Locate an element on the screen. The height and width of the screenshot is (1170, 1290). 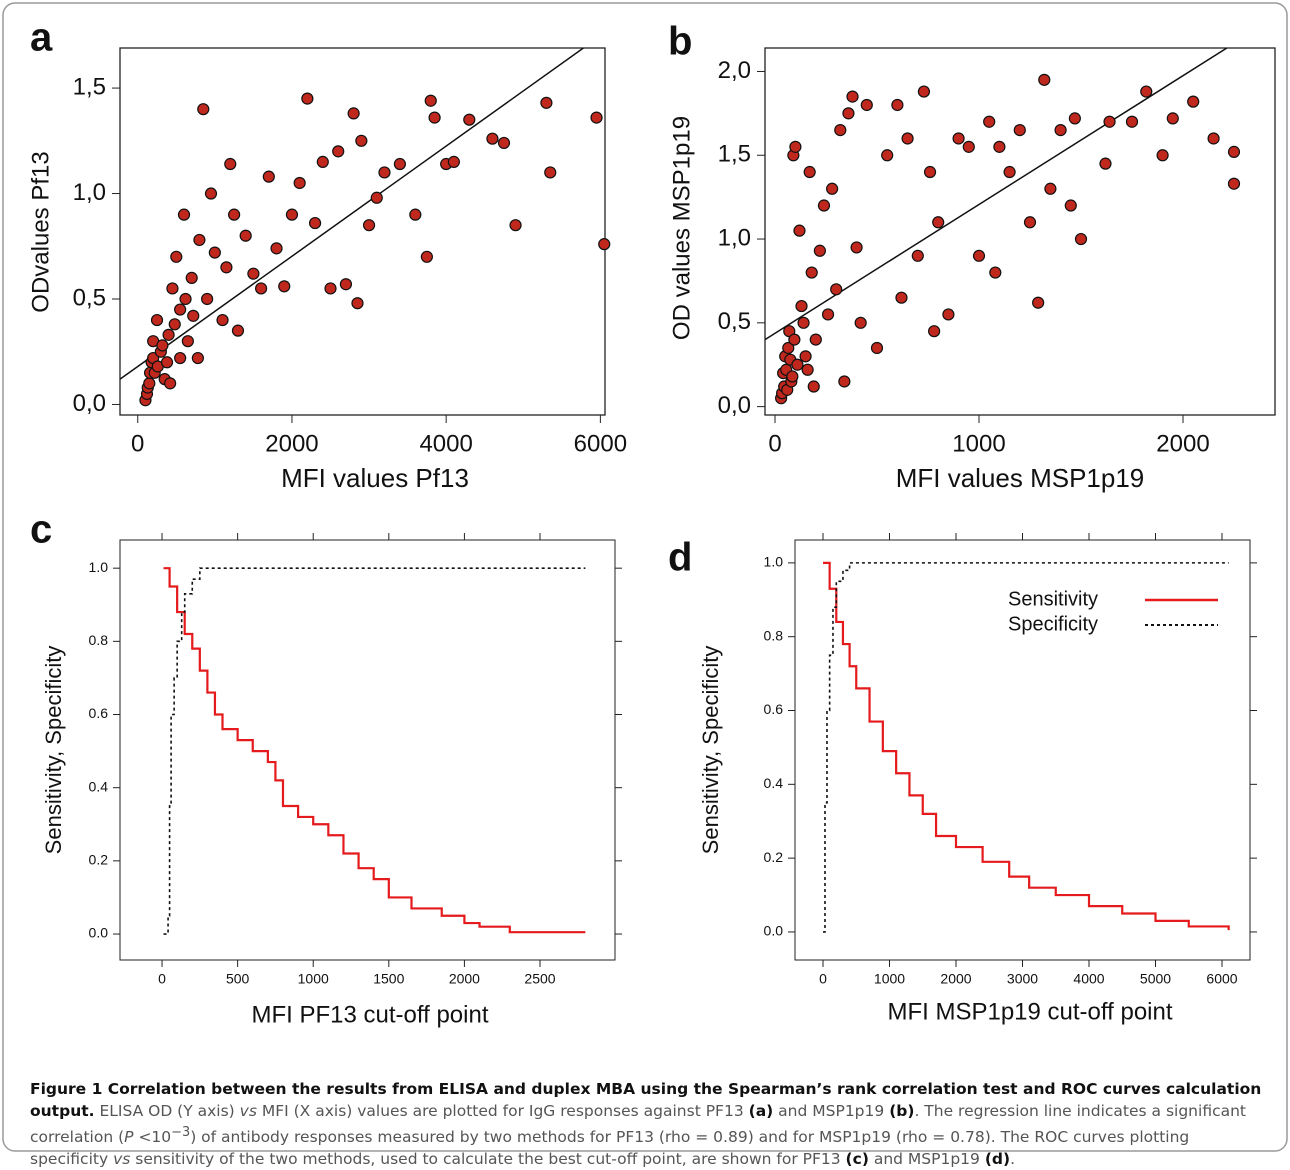
x-tick-label: 4000 is located at coordinates (1088, 979).